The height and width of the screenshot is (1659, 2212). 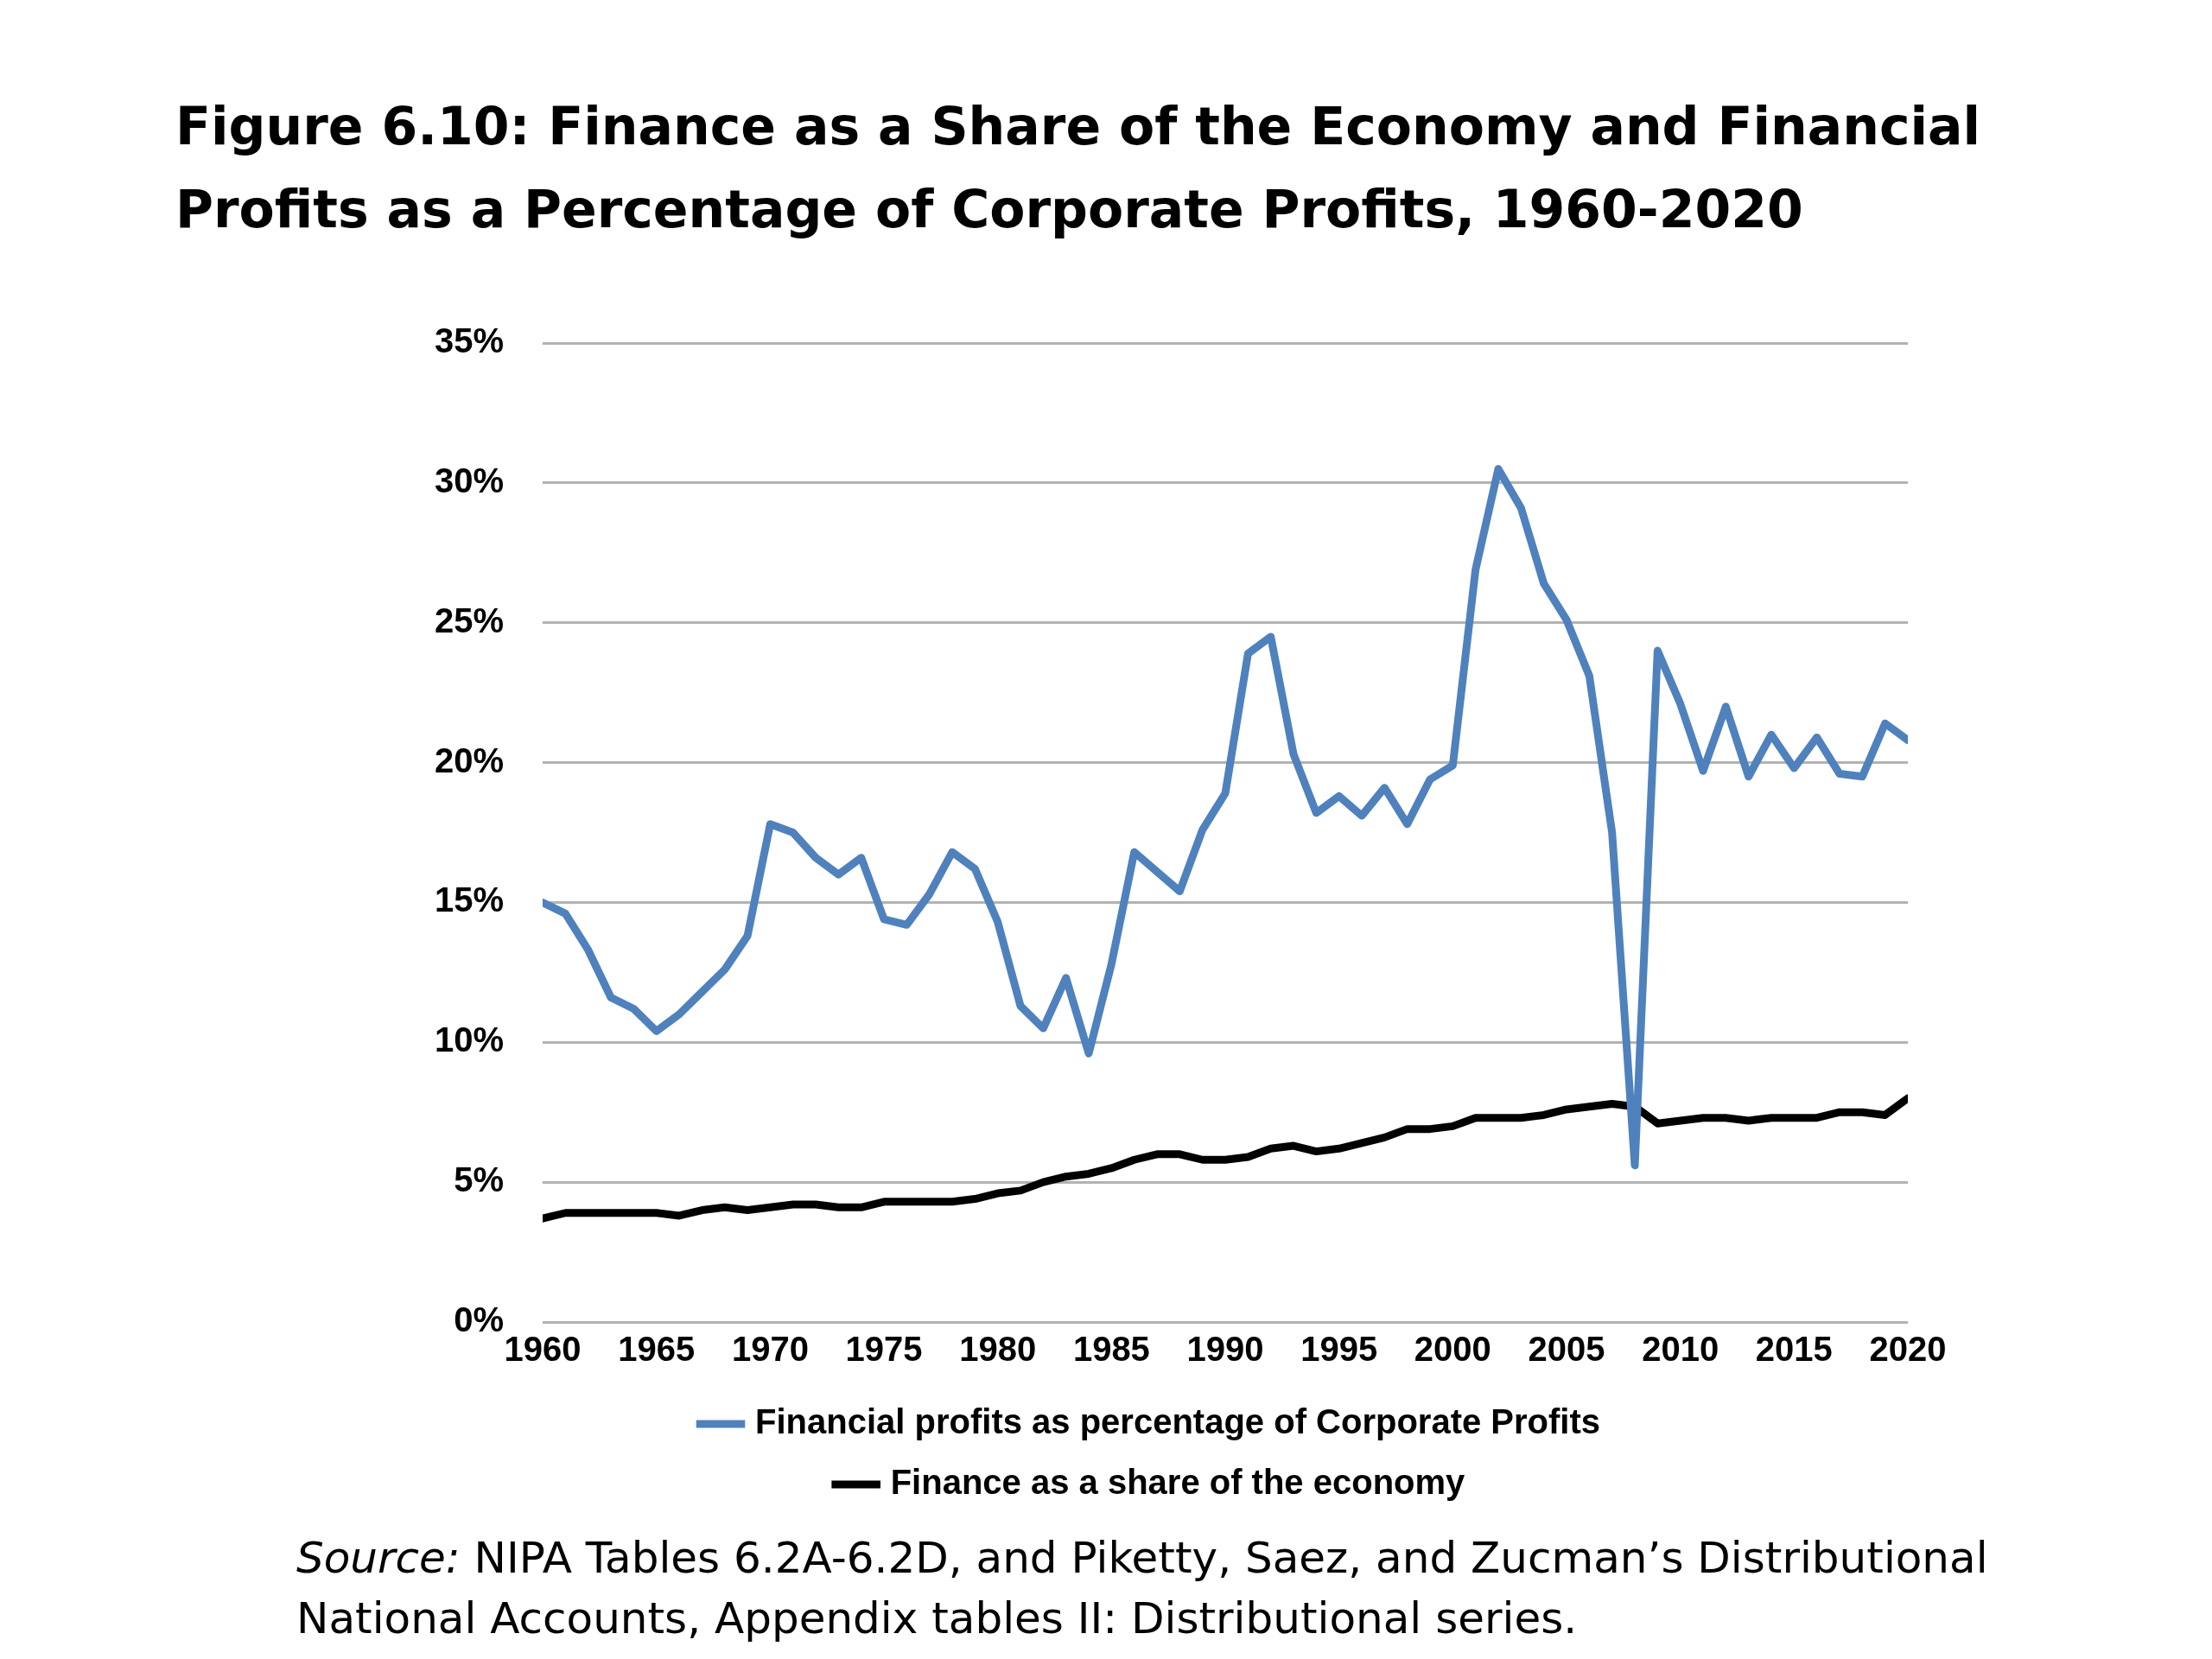 I want to click on x-tick-label: 1995, so click(x=1339, y=1349).